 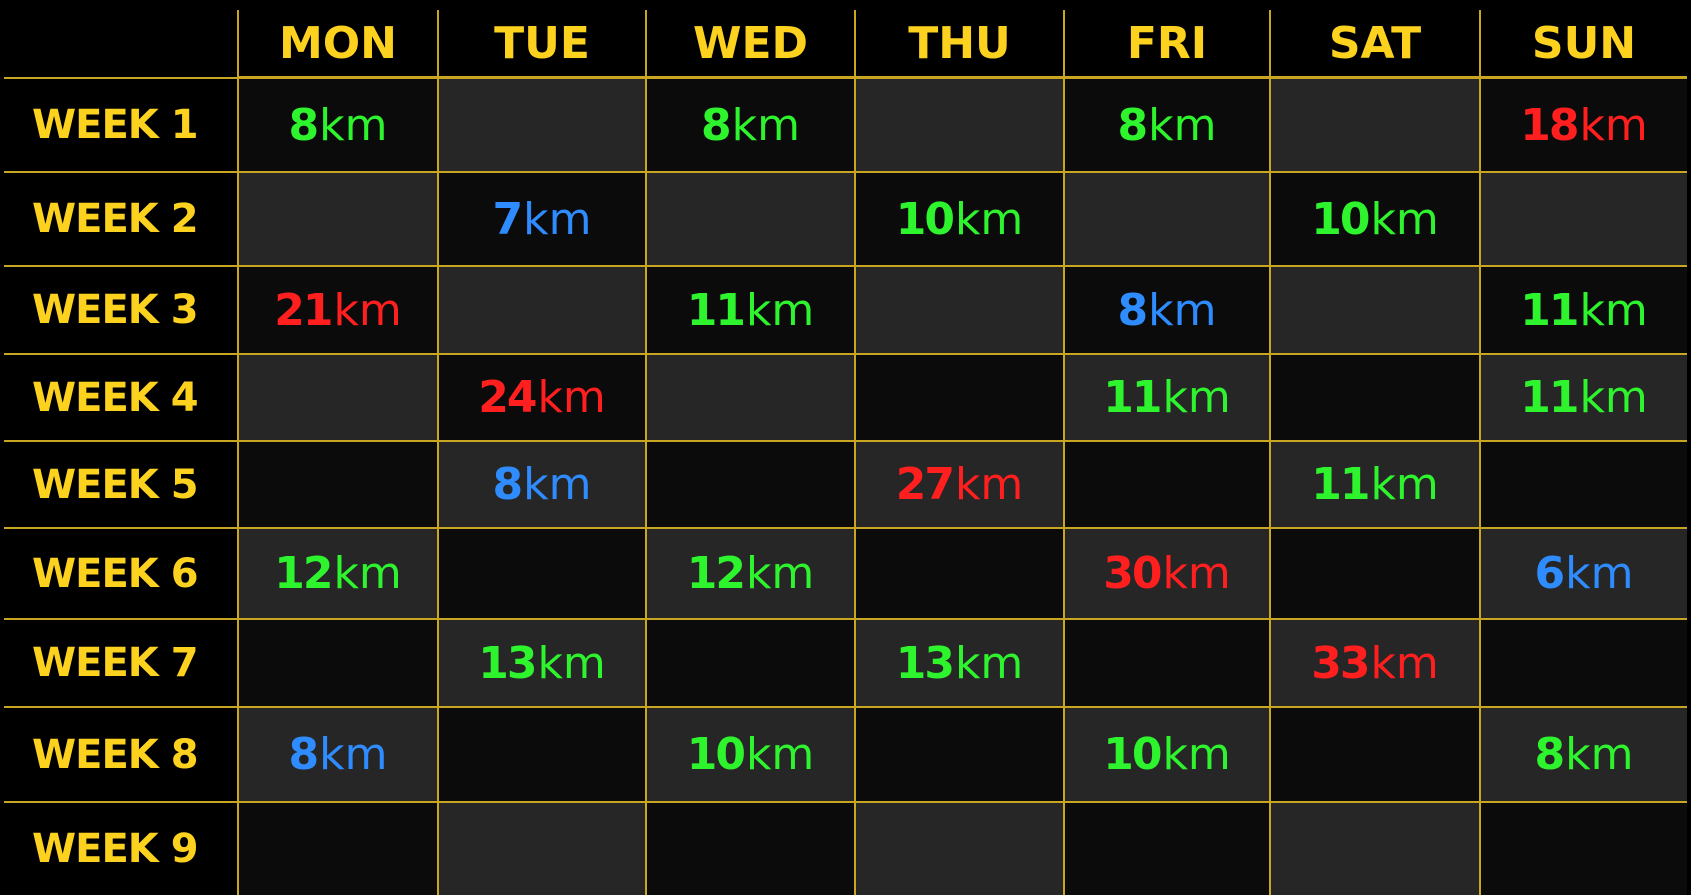 What do you see at coordinates (115, 849) in the screenshot?
I see `week-label: WEEK 9` at bounding box center [115, 849].